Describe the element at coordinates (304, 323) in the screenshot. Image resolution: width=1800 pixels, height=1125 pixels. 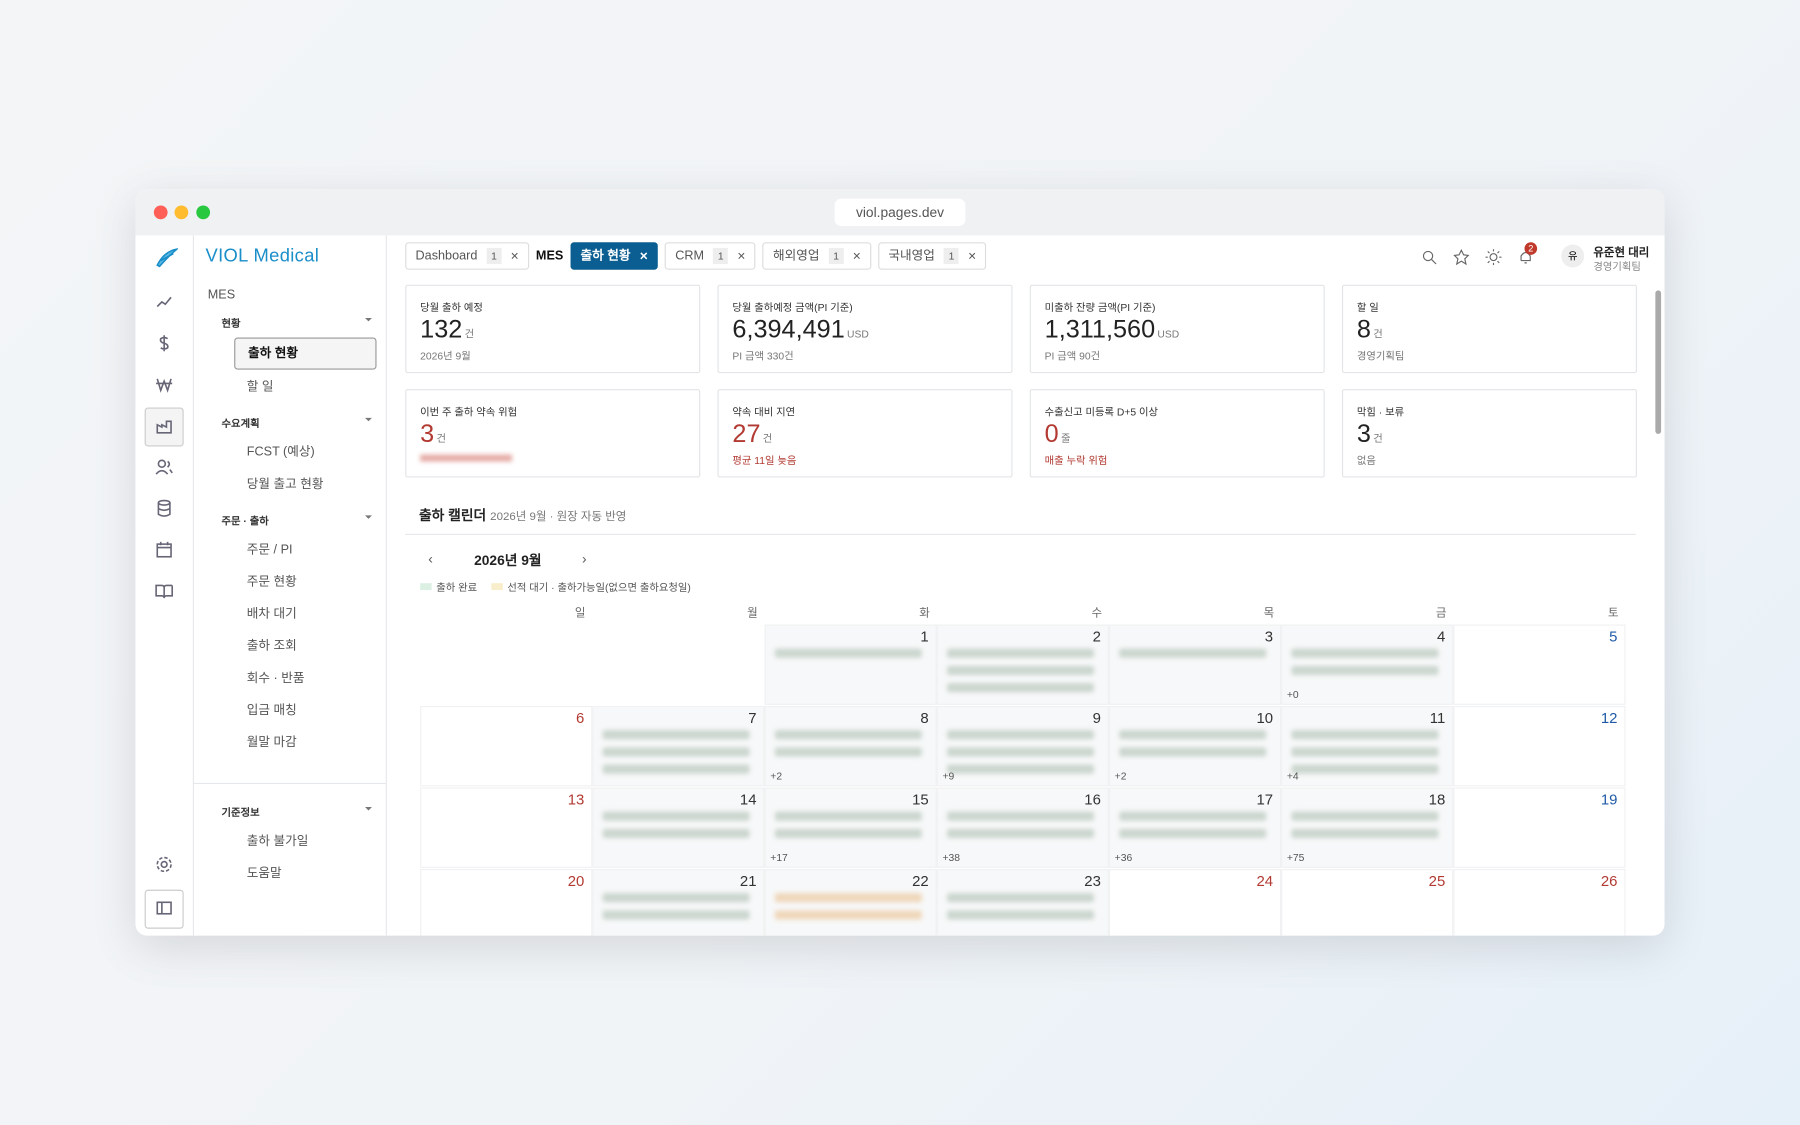
I see `nav-group-title: 현황` at that location.